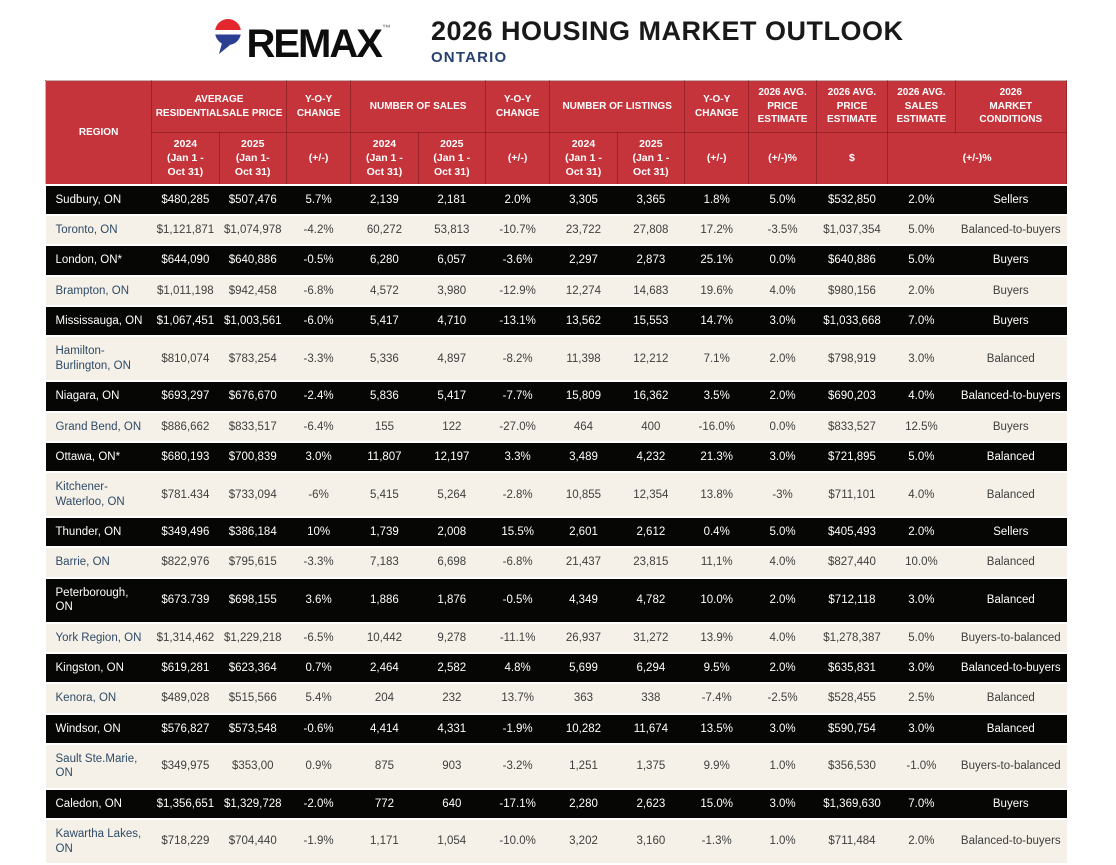  What do you see at coordinates (318, 396) in the screenshot?
I see `data-cell: -2.4%` at bounding box center [318, 396].